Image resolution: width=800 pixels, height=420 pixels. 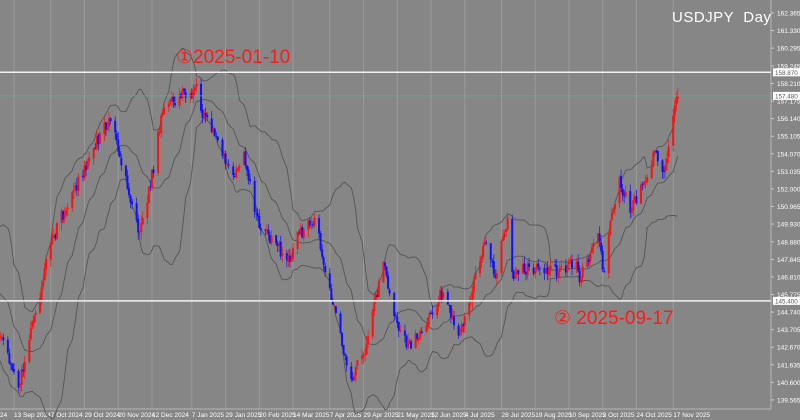 I want to click on price-label-box, so click(x=786, y=95).